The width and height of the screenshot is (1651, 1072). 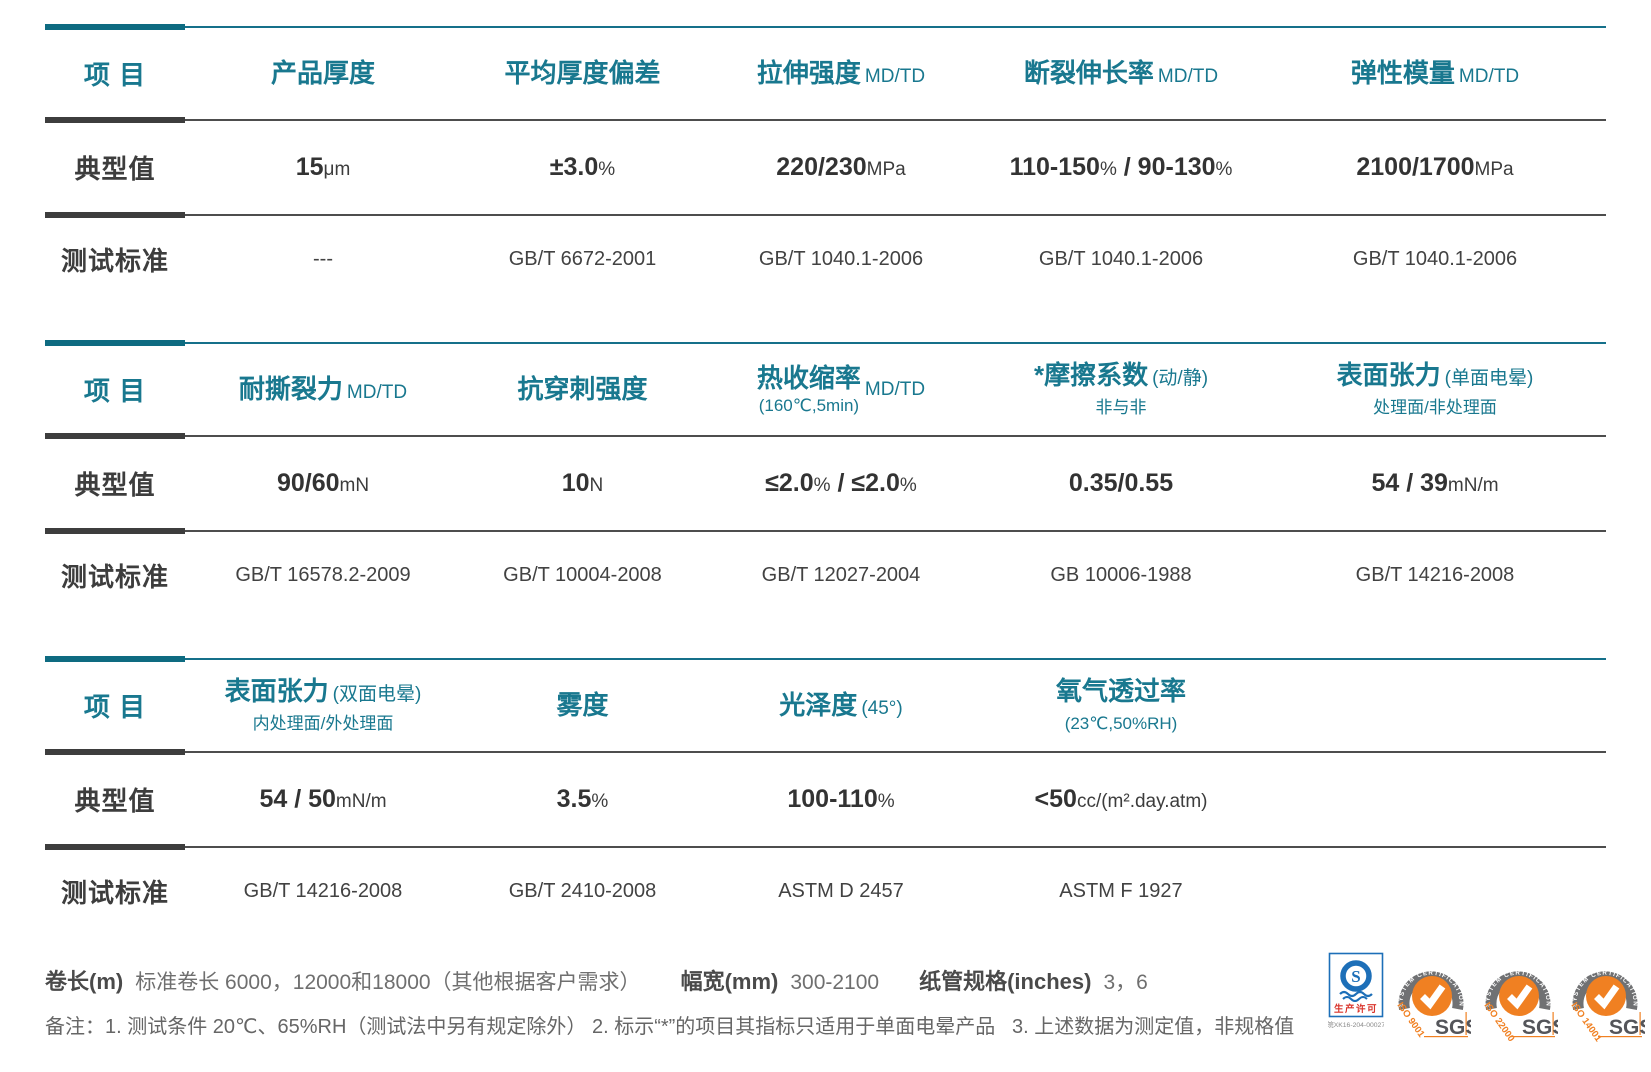 What do you see at coordinates (841, 574) in the screenshot?
I see `standard-cell: GB/T 12027-2004` at bounding box center [841, 574].